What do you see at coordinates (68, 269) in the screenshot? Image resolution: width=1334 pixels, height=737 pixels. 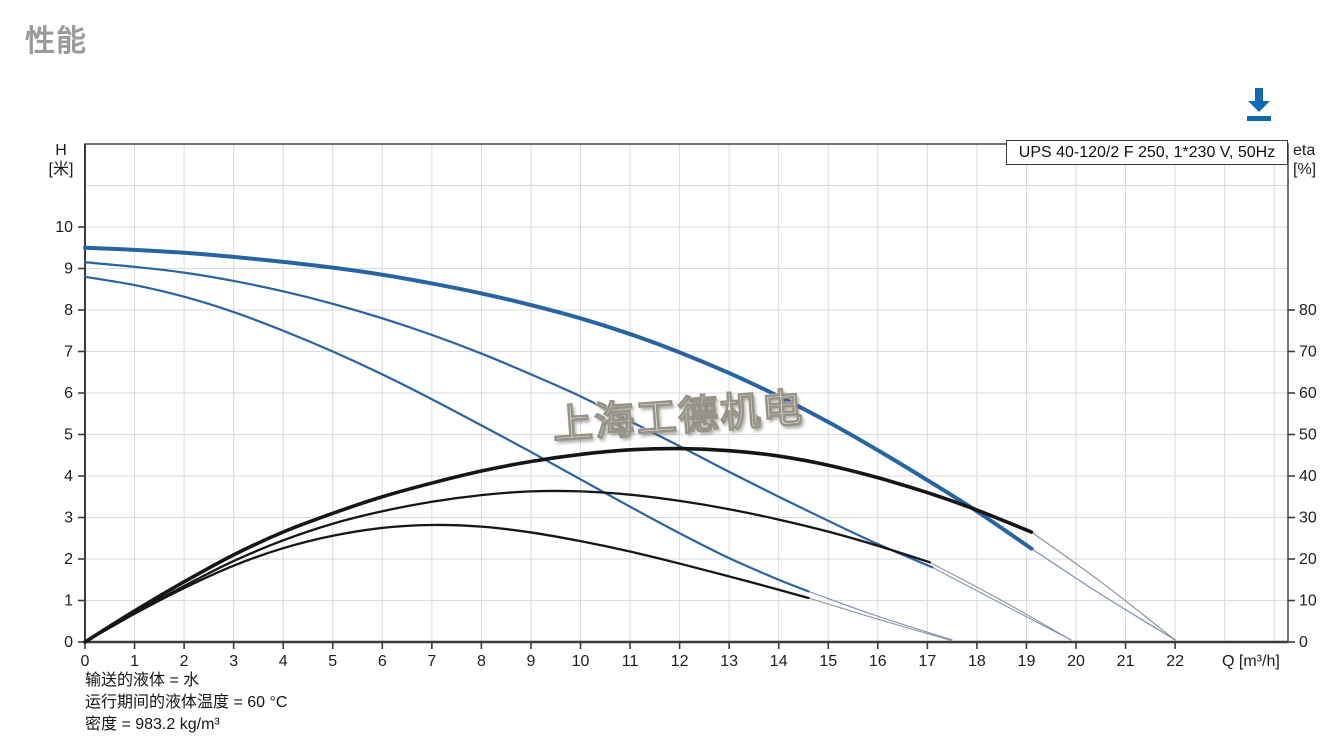 I see `y-left-tick-label: 9` at bounding box center [68, 269].